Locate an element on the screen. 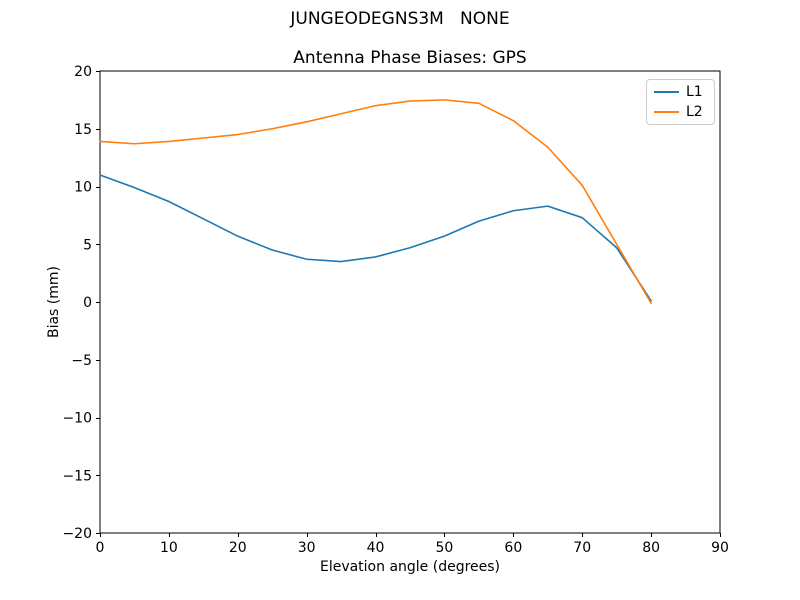 The height and width of the screenshot is (600, 800). legend-line-sample-l1 is located at coordinates (666, 92).